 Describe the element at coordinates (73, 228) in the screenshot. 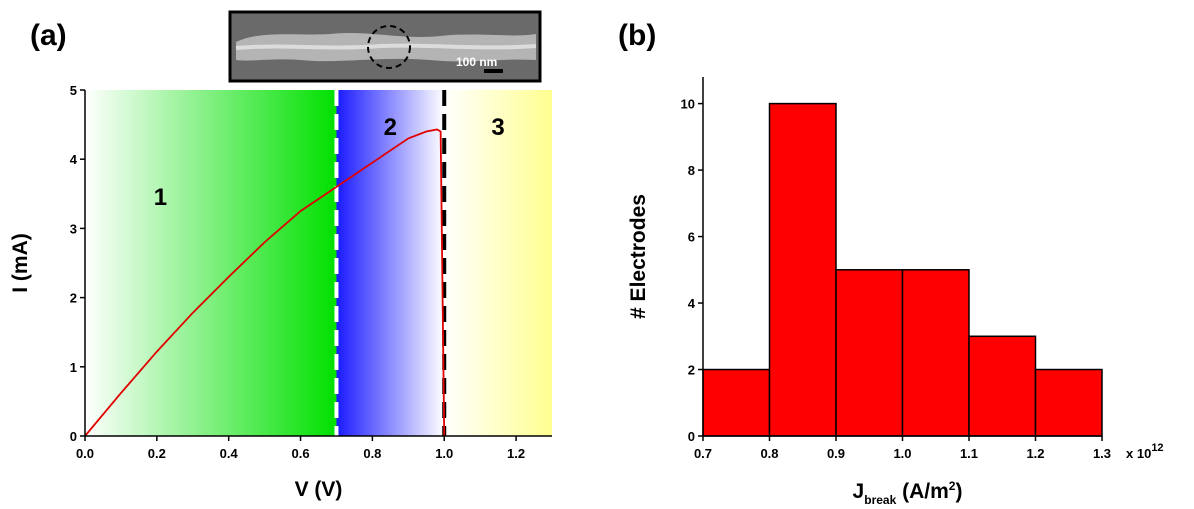

I see `y-tick-label: 3` at that location.